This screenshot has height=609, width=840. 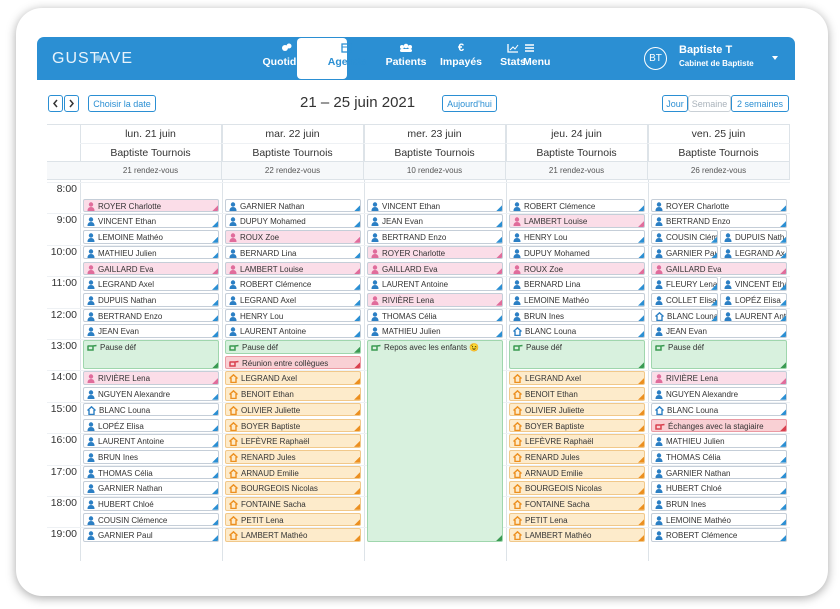 I want to click on nav-item: Stats, so click(x=513, y=59).